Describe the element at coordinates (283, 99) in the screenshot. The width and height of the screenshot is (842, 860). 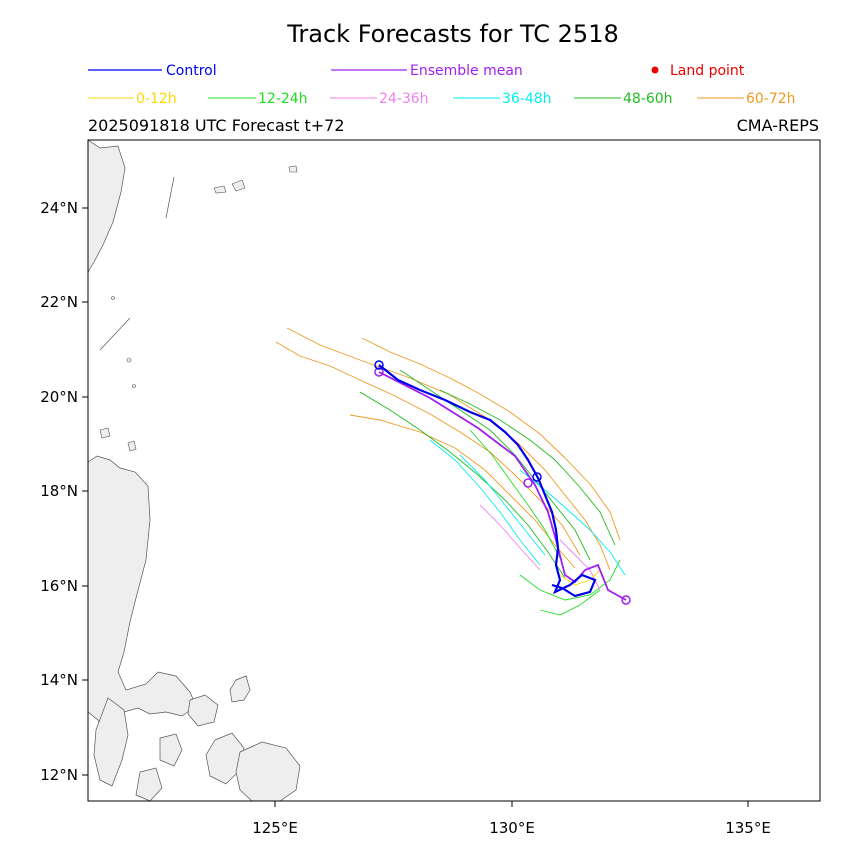
I see `legend-12-24h-label: 12-24h` at that location.